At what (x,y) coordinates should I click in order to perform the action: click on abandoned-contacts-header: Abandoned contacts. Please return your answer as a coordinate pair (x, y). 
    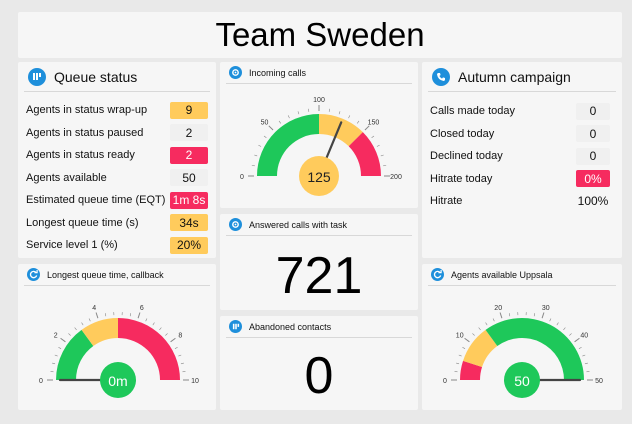
    Looking at the image, I should click on (319, 327).